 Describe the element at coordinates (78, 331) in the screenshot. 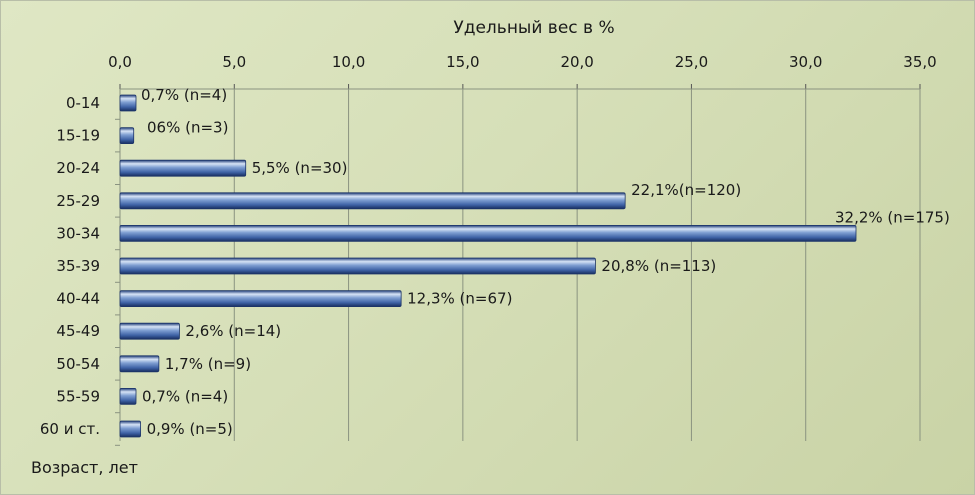

I see `category-label: 45-49` at that location.